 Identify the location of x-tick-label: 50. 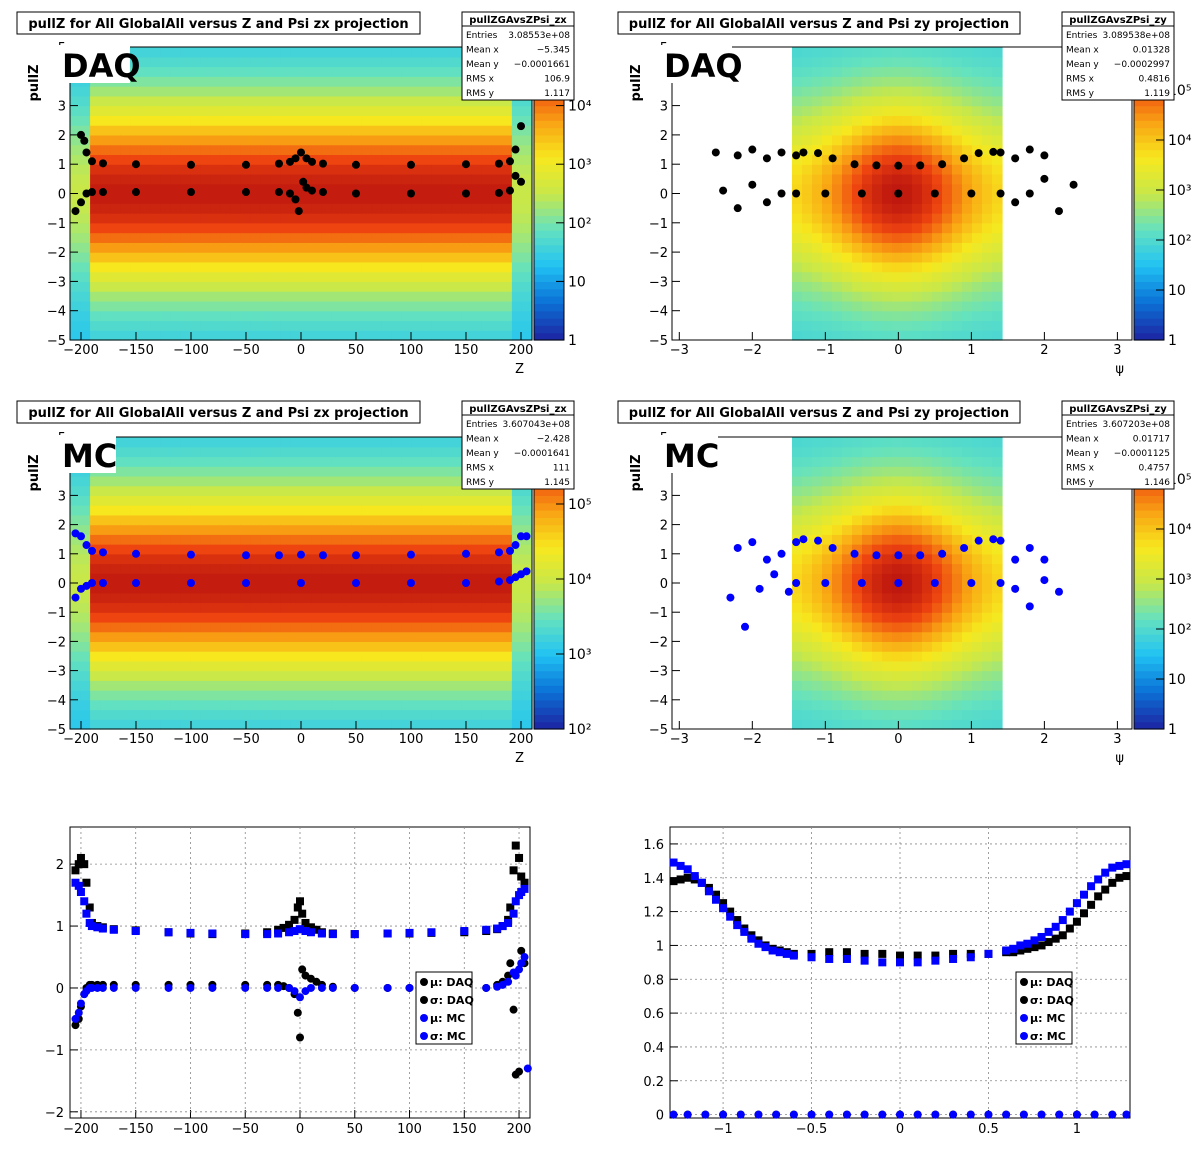
(356, 350).